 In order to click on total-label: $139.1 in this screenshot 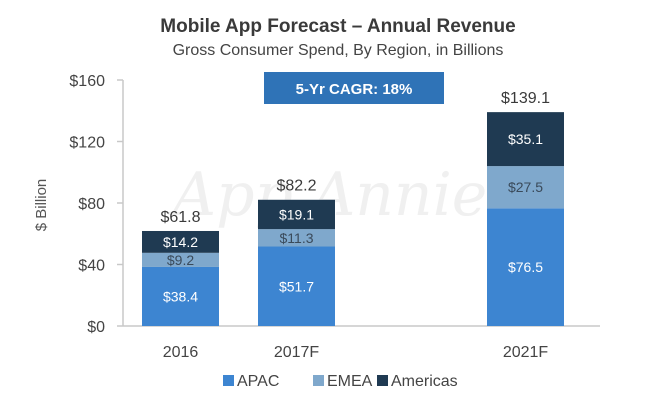, I will do `click(525, 98)`.